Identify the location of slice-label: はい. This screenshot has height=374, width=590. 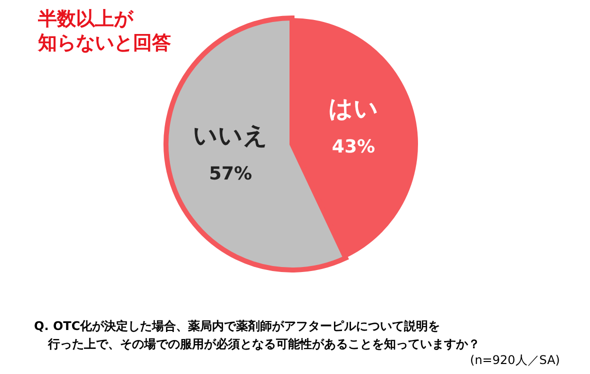
(353, 108).